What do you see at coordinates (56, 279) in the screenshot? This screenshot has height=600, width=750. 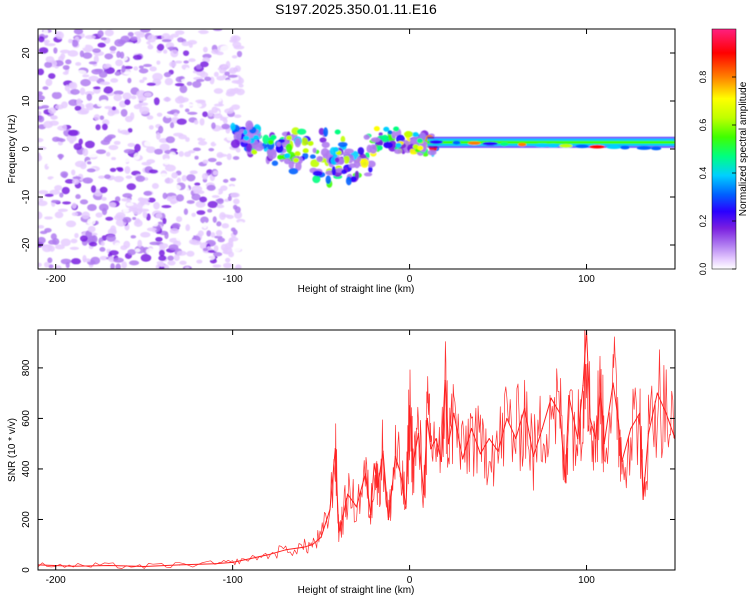 I see `spectrogram-x-tick-label: -200` at bounding box center [56, 279].